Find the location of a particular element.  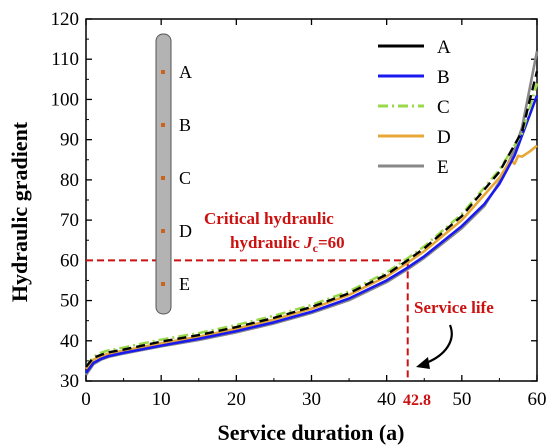

y-tick-label: 70 is located at coordinates (69, 220).